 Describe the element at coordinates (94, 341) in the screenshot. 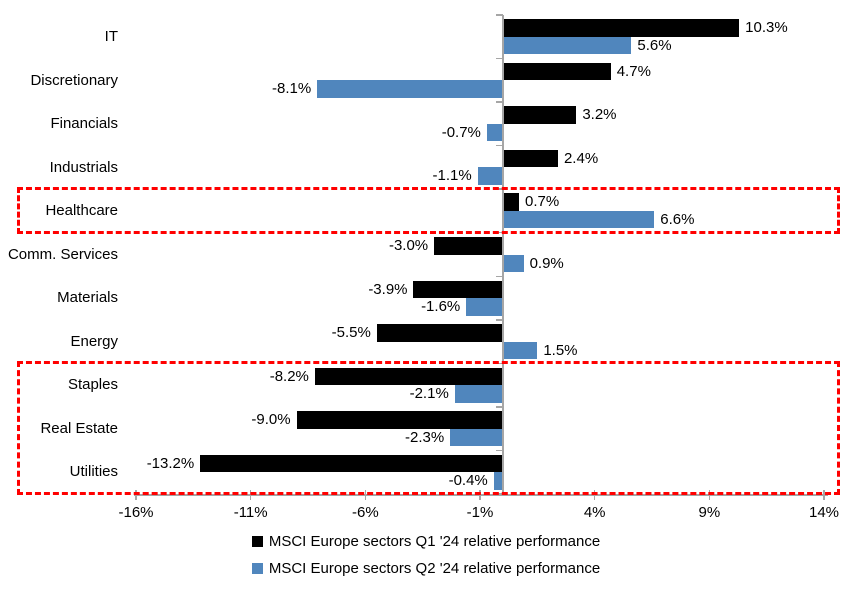

I see `category-label-energy: Energy` at that location.